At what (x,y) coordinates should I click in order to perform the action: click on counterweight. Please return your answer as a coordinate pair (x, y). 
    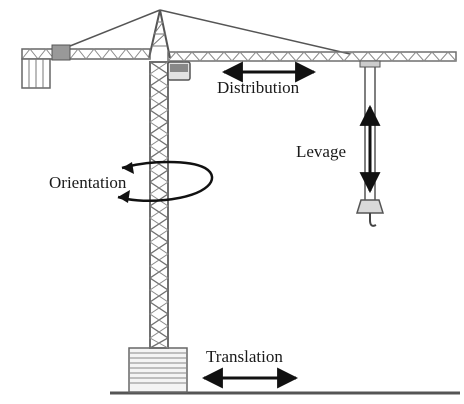
    Looking at the image, I should click on (36, 73).